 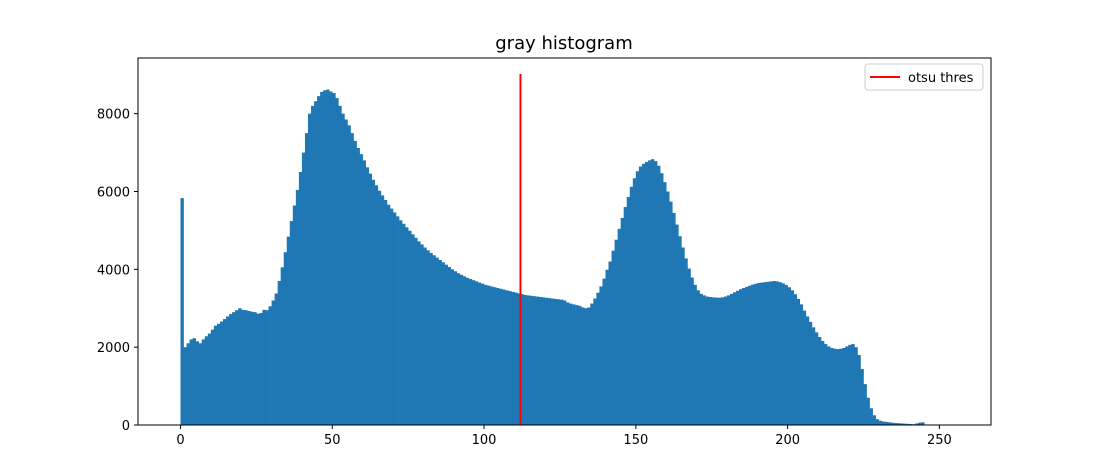 I want to click on x-tick-label: 150, so click(x=635, y=440).